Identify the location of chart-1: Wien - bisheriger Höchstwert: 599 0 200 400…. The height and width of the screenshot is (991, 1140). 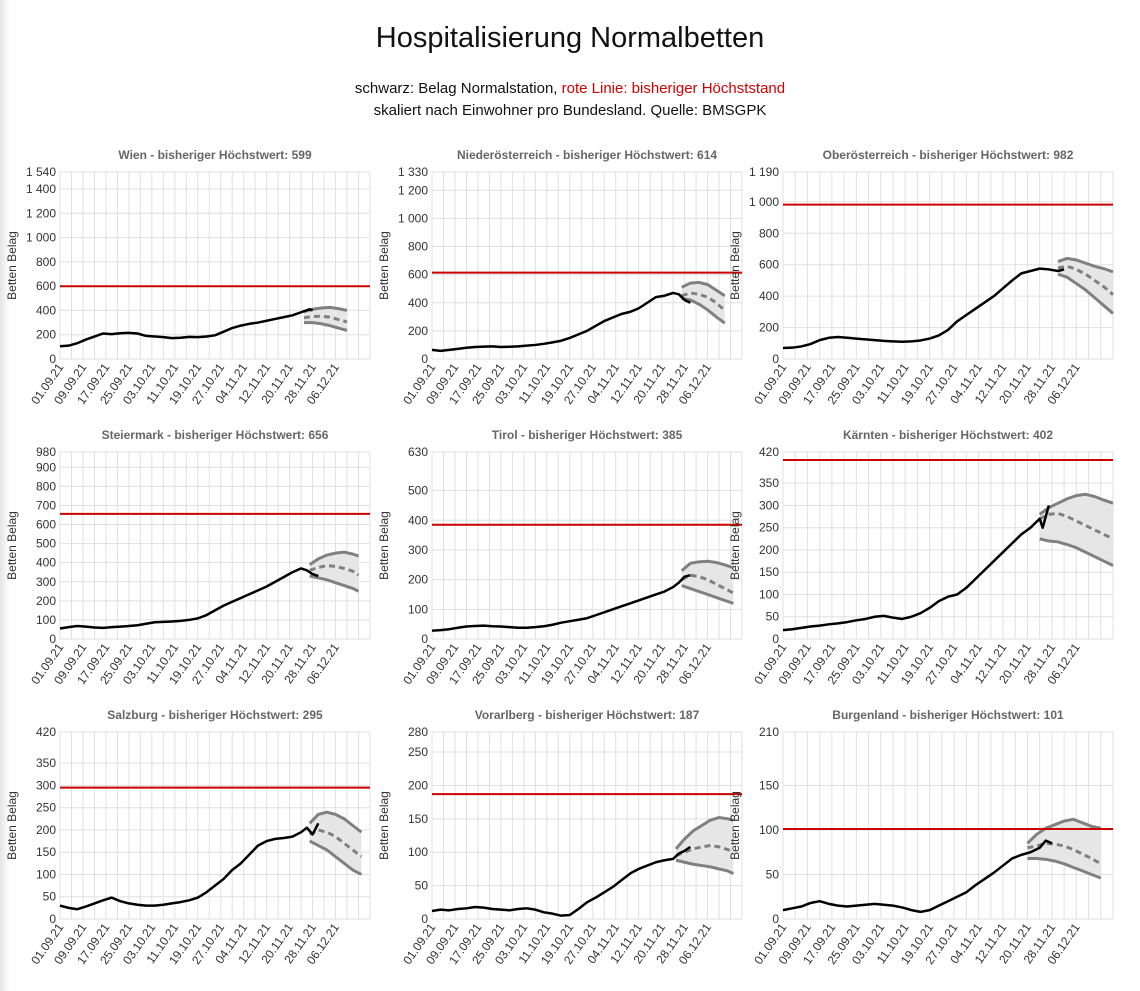
(188, 277).